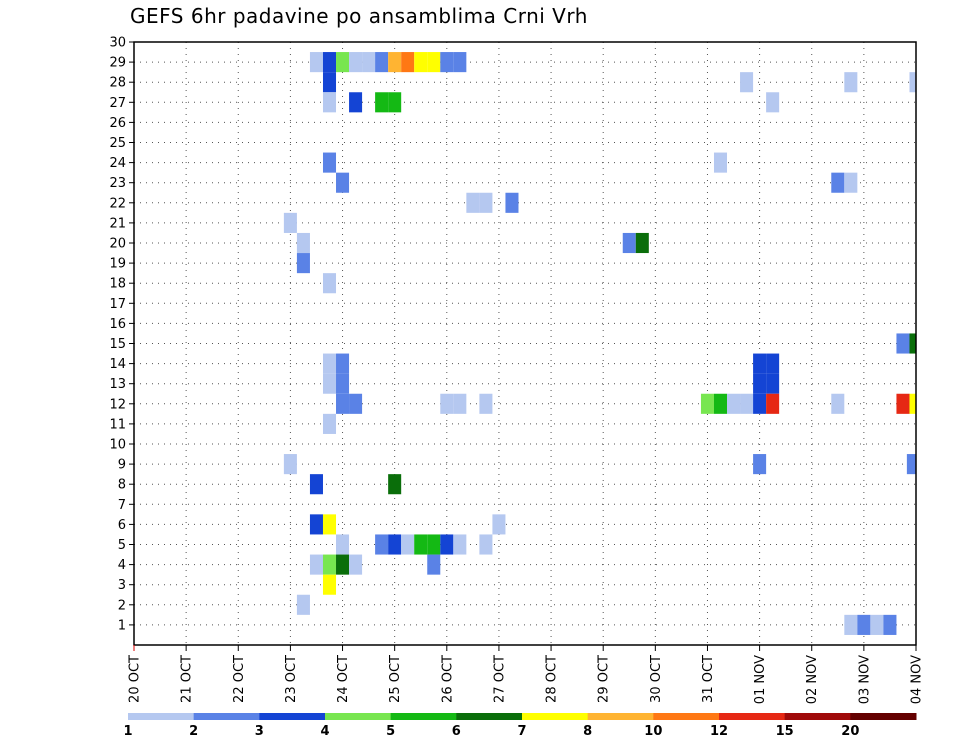 The width and height of the screenshot is (960, 742). Describe the element at coordinates (117, 364) in the screenshot. I see `y-tick-label: 14` at that location.